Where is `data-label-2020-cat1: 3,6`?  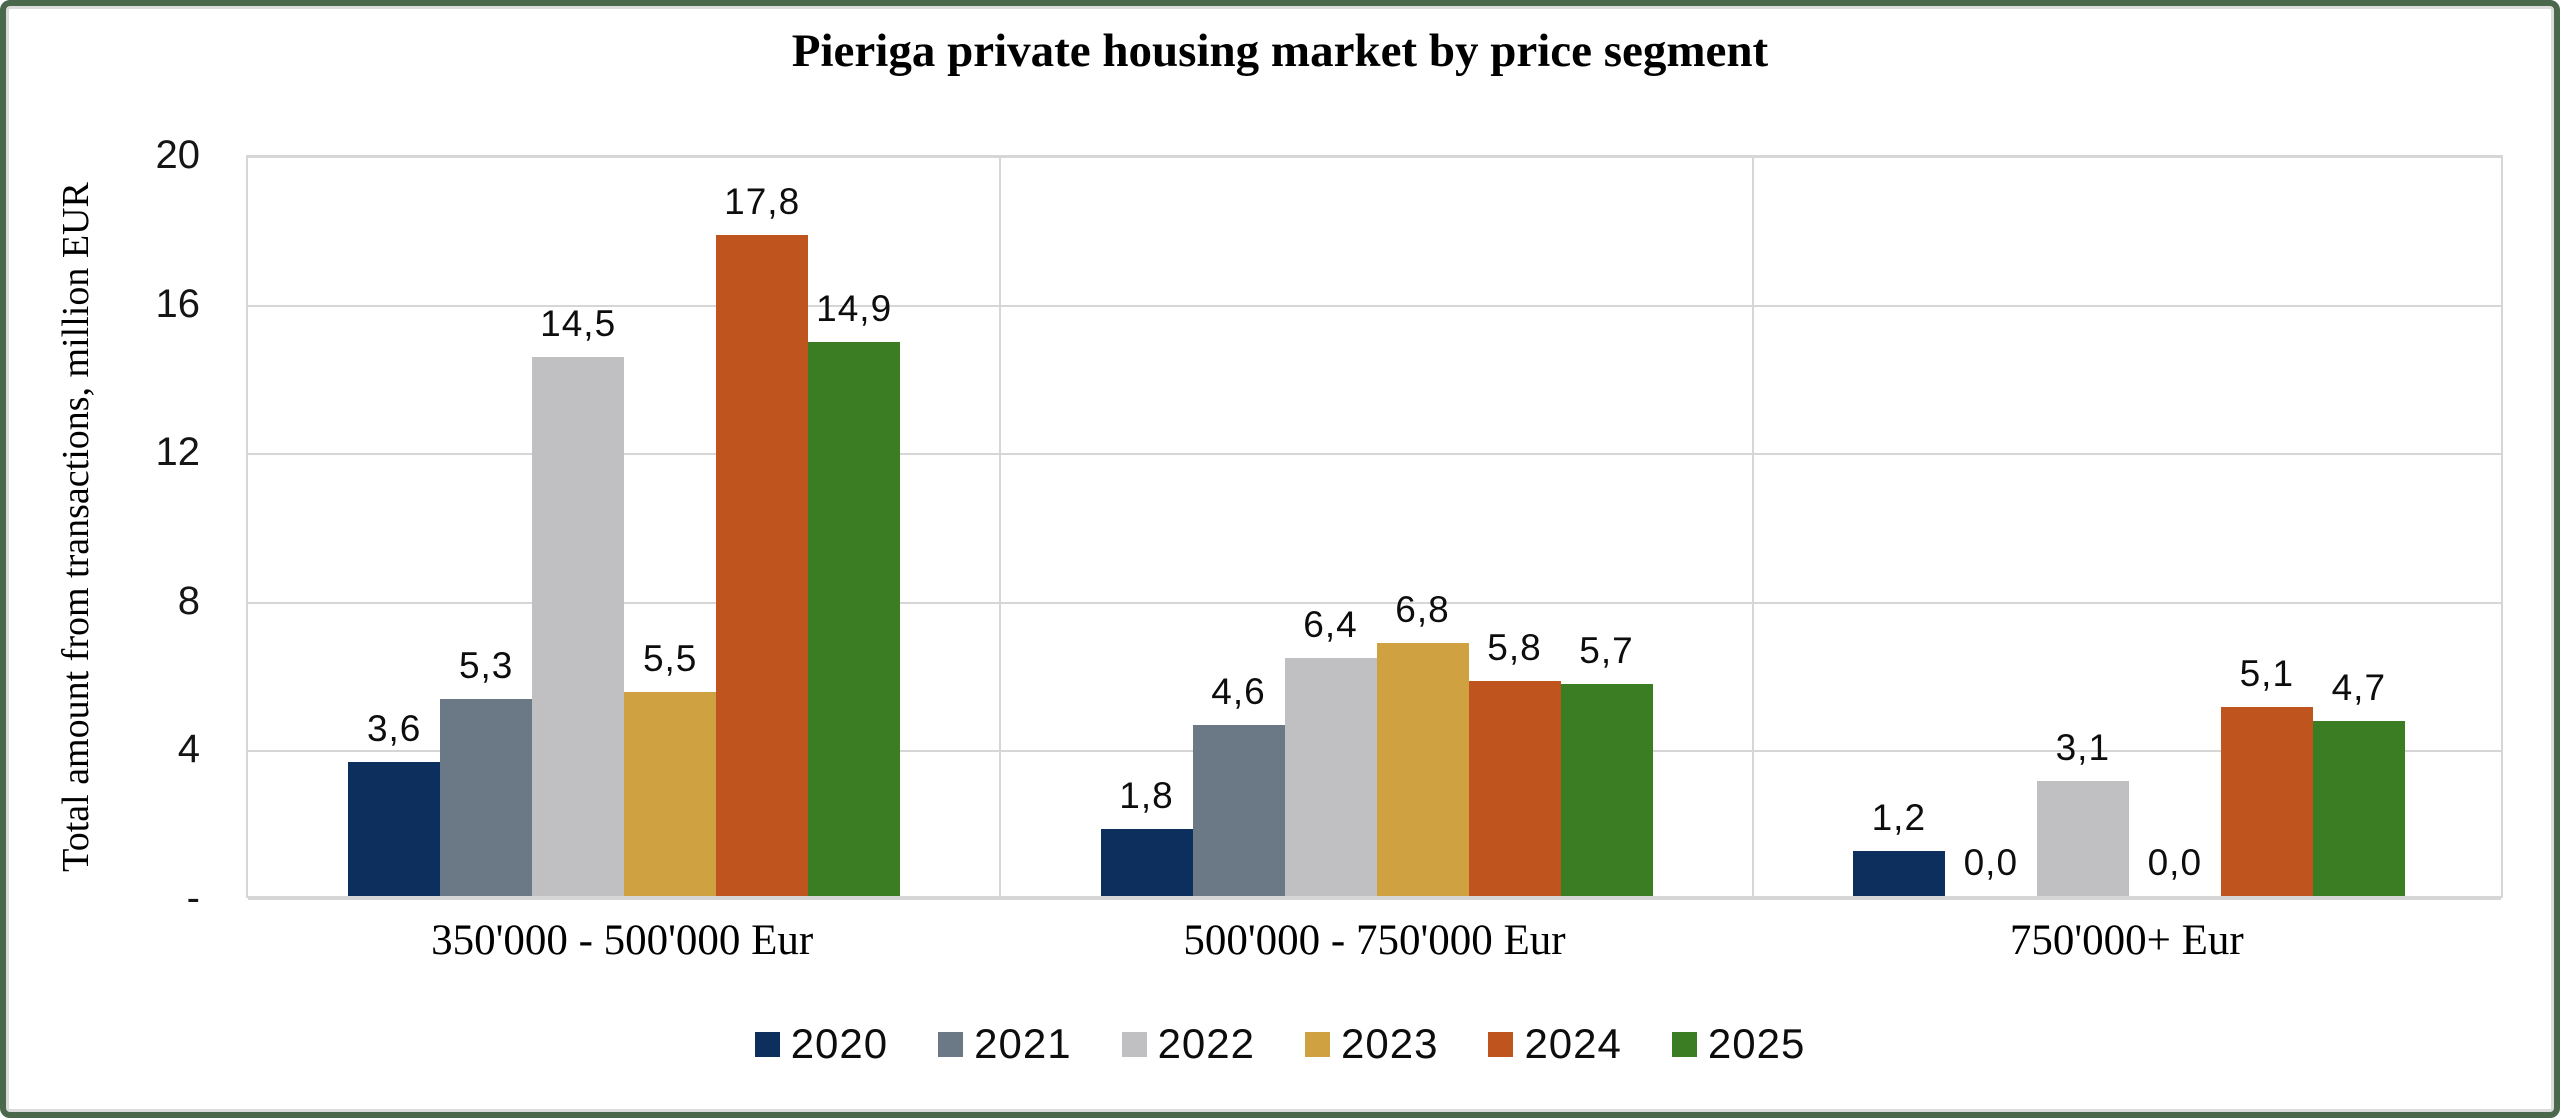 data-label-2020-cat1: 3,6 is located at coordinates (394, 729).